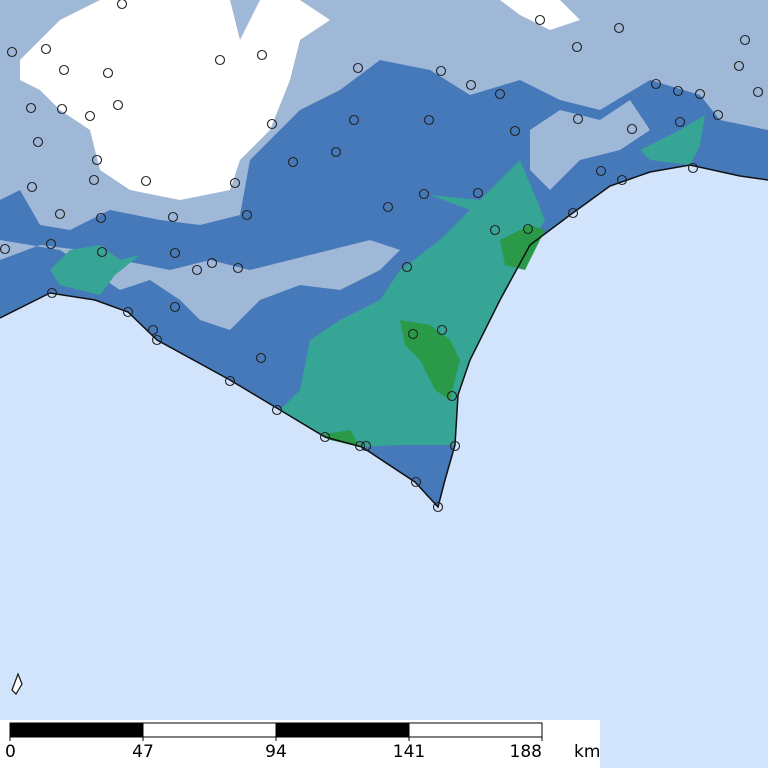 The width and height of the screenshot is (768, 768). Describe the element at coordinates (590, 145) in the screenshot. I see `upland` at that location.